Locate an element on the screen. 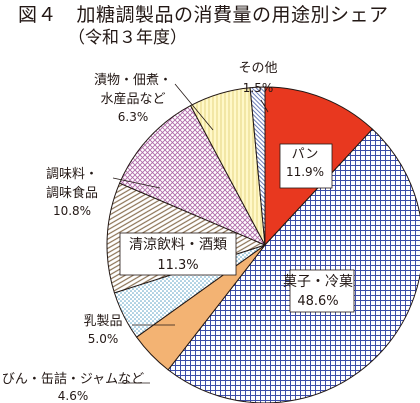 This screenshot has height=403, width=420. slice-label-6-line2: 調味食品 is located at coordinates (72, 193).